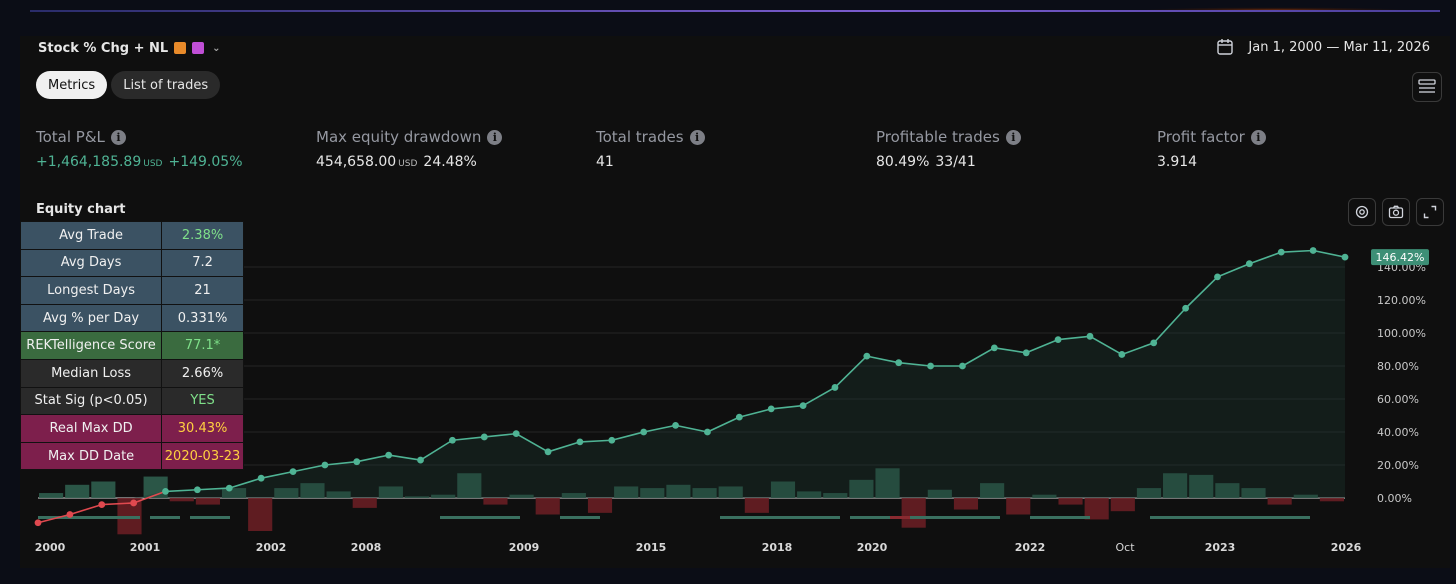  Describe the element at coordinates (640, 137) in the screenshot. I see `metric-label: Total trades` at that location.